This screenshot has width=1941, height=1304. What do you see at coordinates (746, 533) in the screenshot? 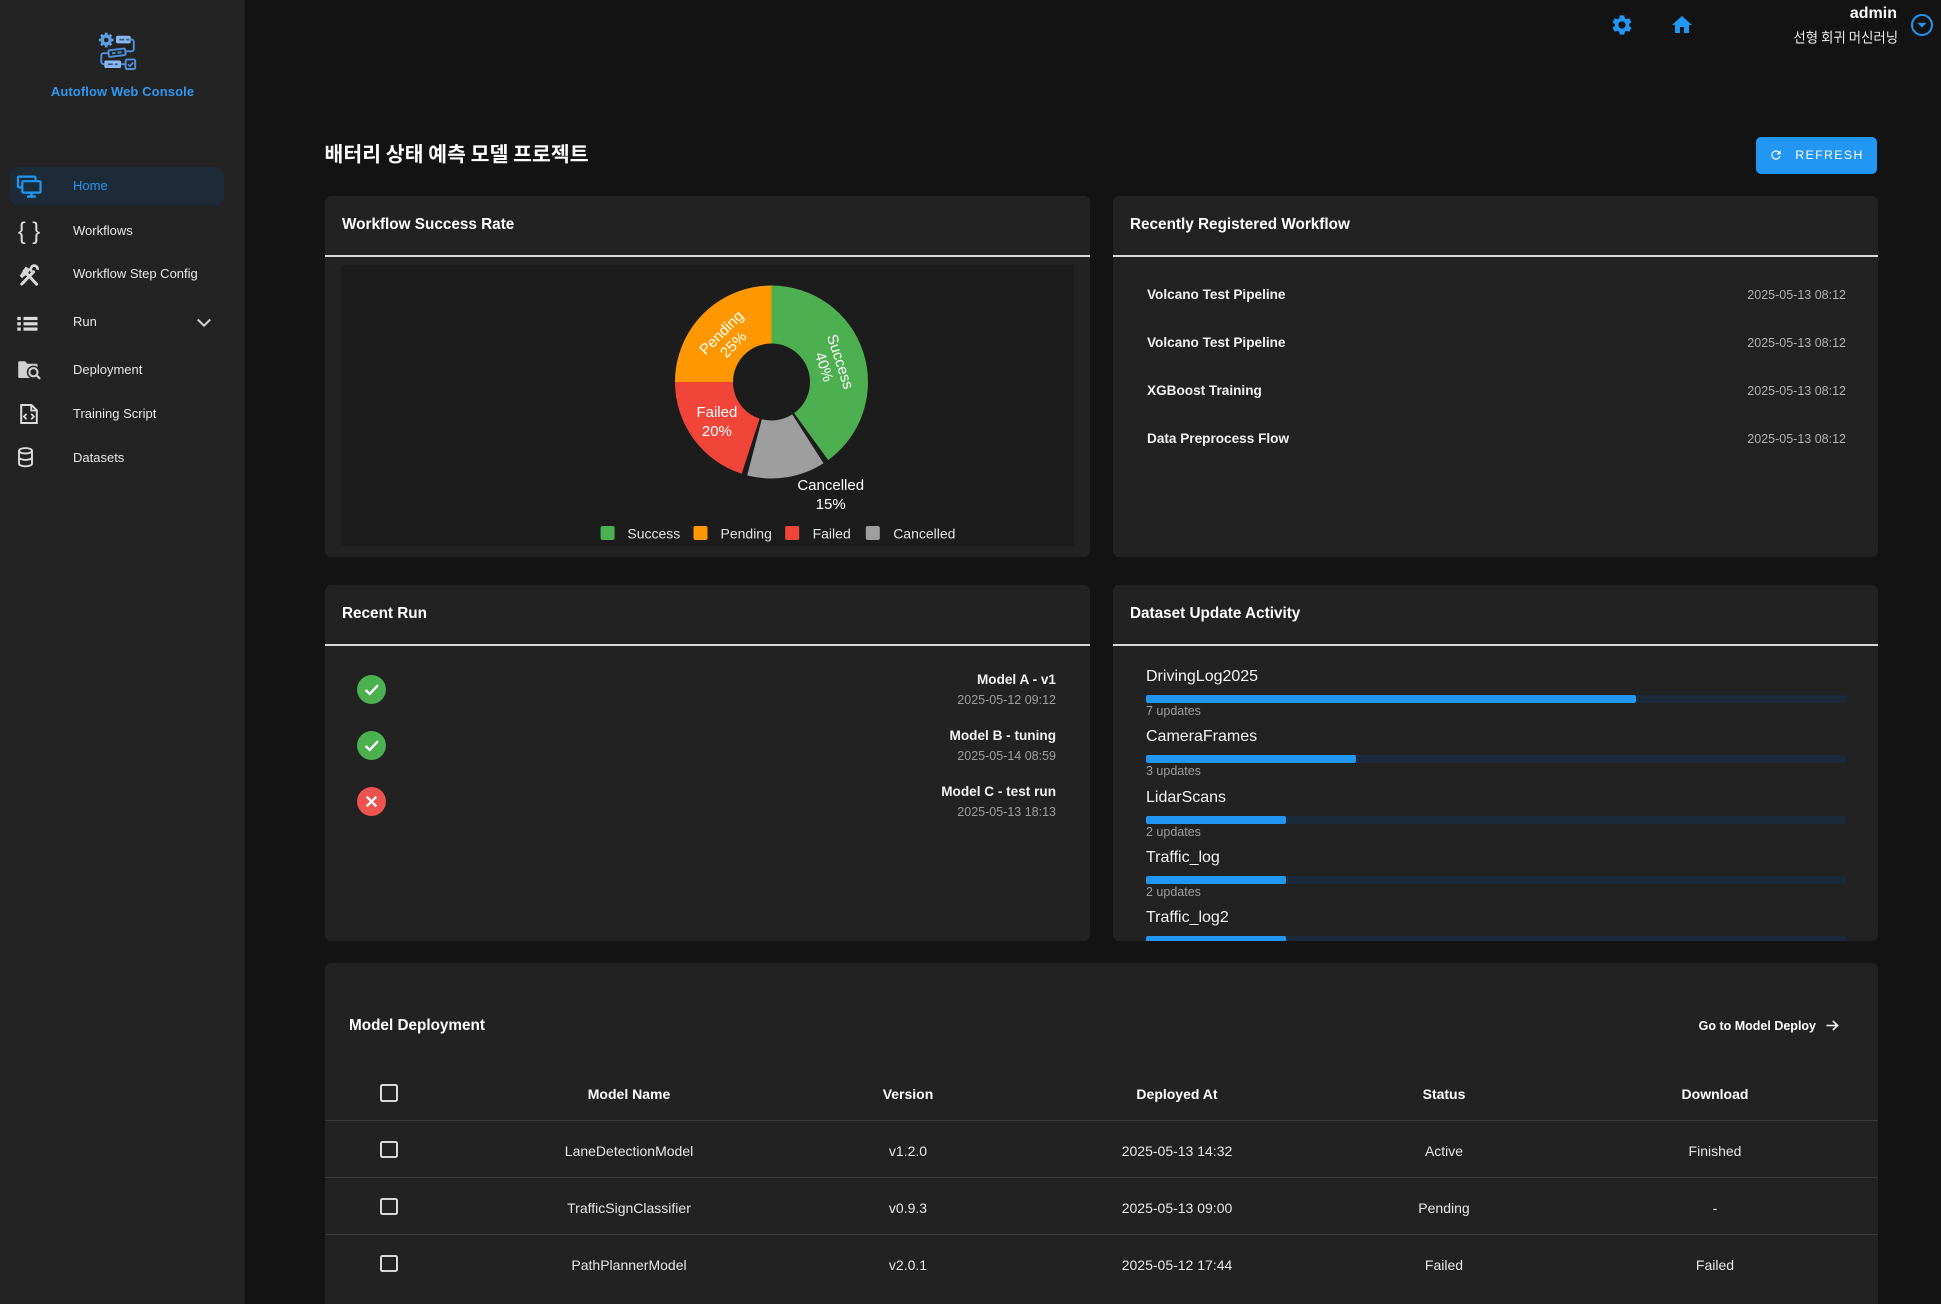
I see `svg-text: Pending` at bounding box center [746, 533].